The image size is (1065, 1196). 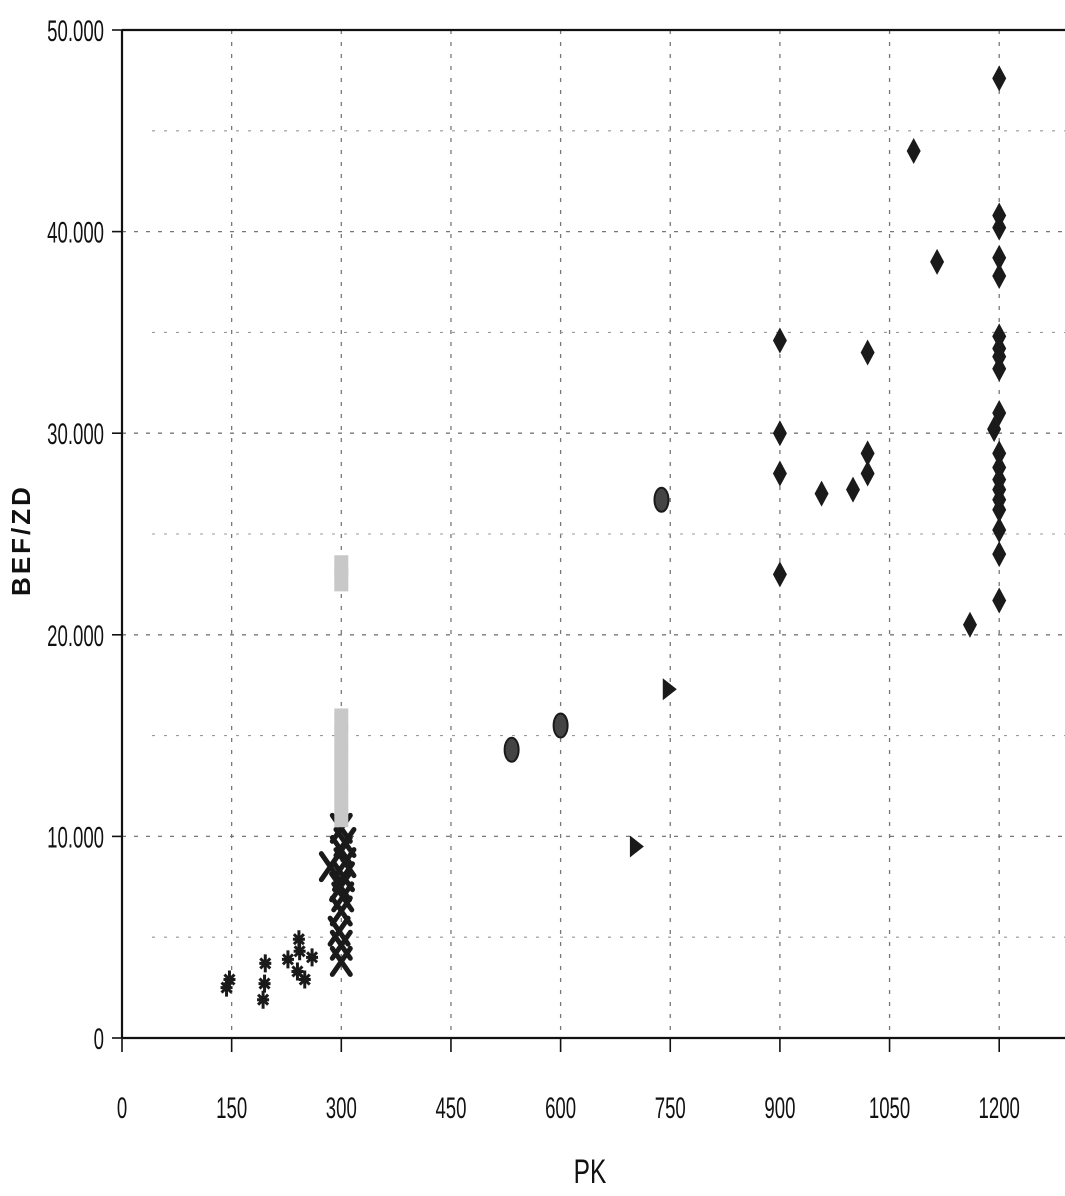 What do you see at coordinates (75, 536) in the screenshot?
I see `y-tick-labels: 0 10.000 20.000 30.000 40.000 50.000` at bounding box center [75, 536].